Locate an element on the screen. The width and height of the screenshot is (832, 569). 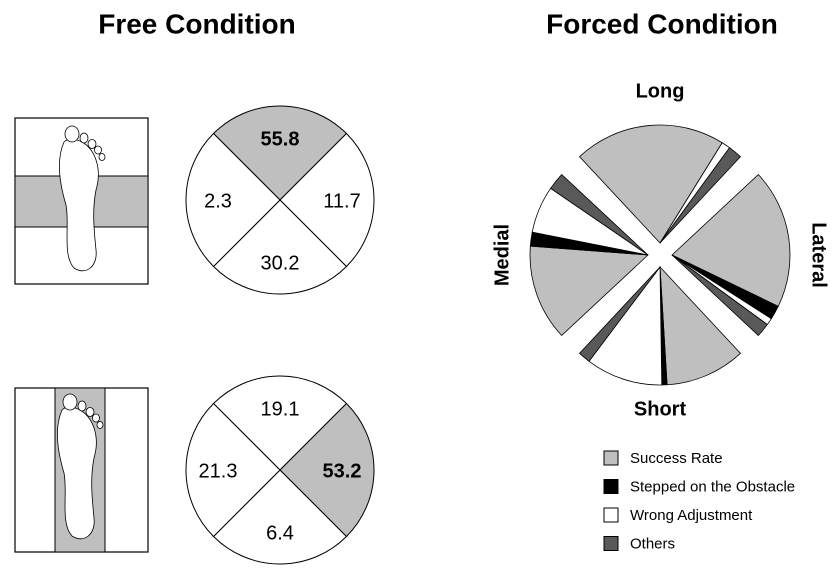
legend-label: Others is located at coordinates (652, 543).